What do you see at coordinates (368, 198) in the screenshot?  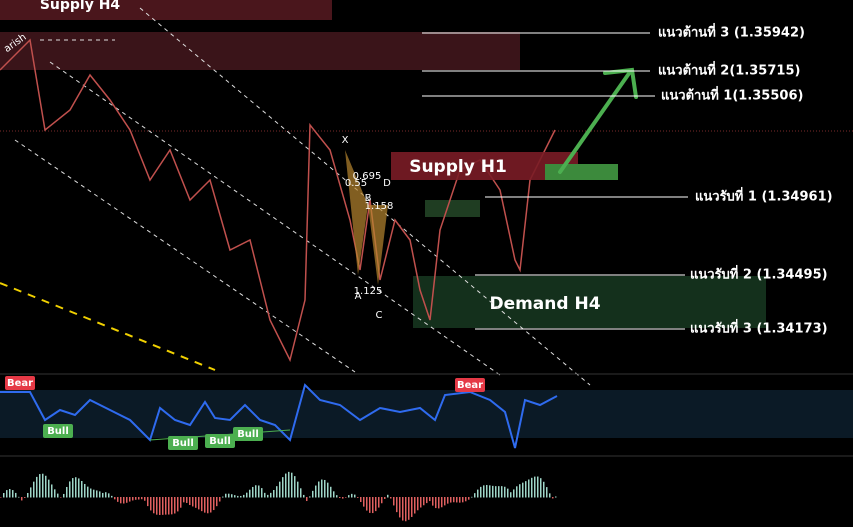 I see `pattern-point: B` at bounding box center [368, 198].